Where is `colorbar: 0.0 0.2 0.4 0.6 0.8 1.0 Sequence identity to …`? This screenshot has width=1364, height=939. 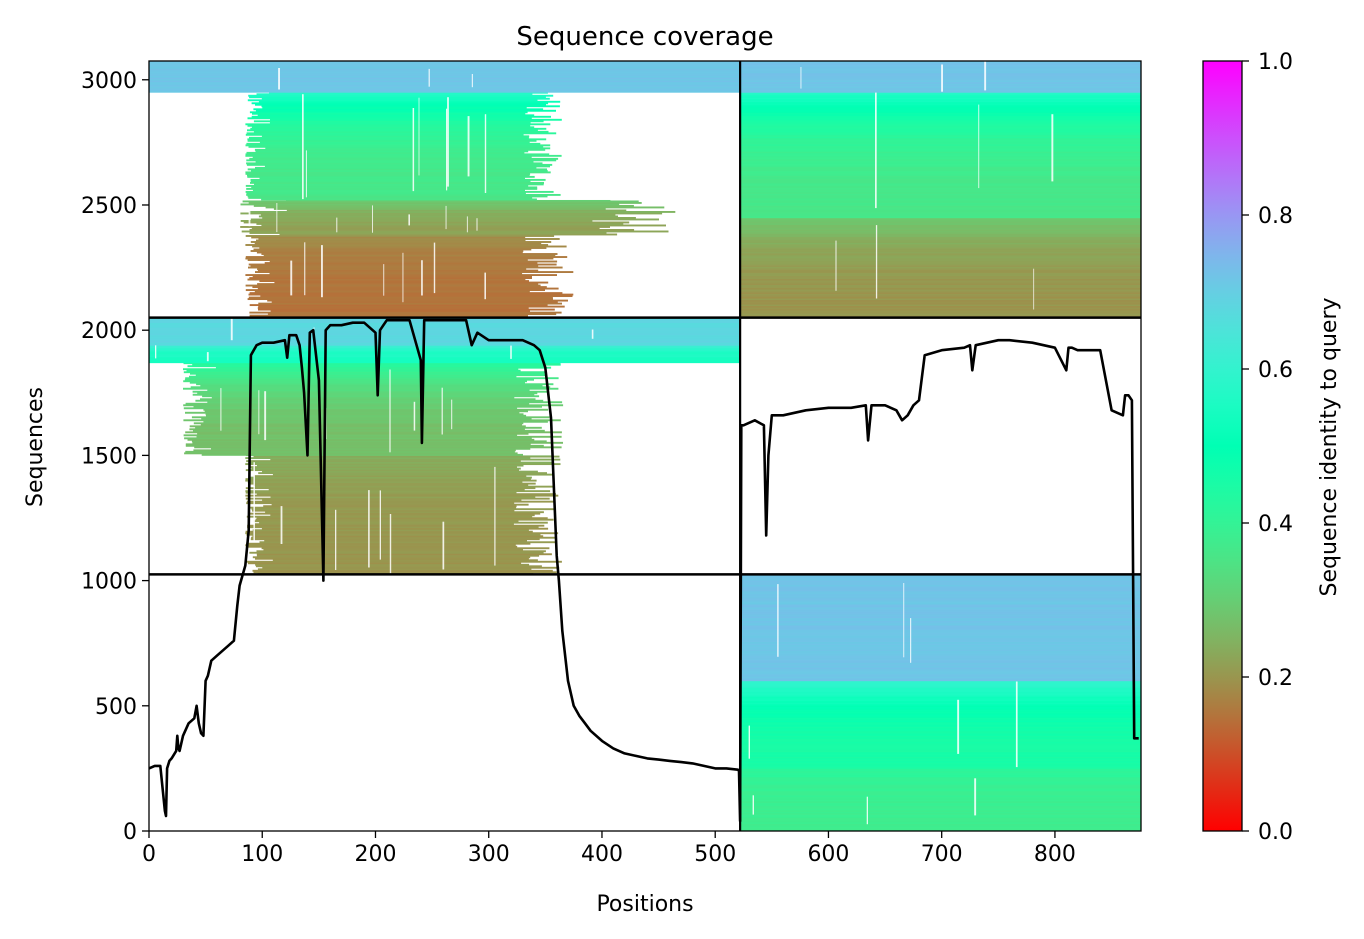
colorbar: 0.0 0.2 0.4 0.6 0.8 1.0 Sequence identity to … is located at coordinates (1272, 447).